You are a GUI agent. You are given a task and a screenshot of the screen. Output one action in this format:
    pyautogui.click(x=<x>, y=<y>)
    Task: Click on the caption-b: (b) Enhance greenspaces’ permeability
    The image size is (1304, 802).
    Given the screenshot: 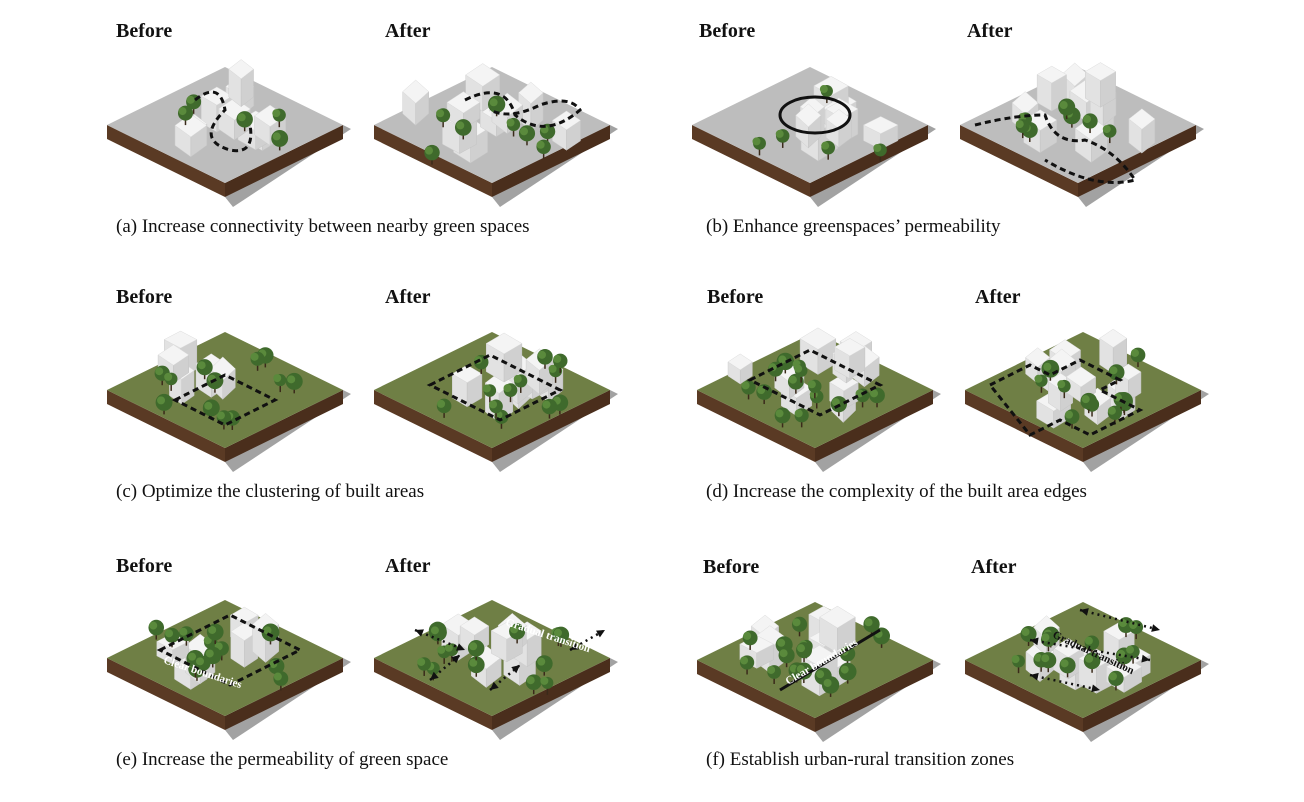 What is the action you would take?
    pyautogui.click(x=853, y=226)
    